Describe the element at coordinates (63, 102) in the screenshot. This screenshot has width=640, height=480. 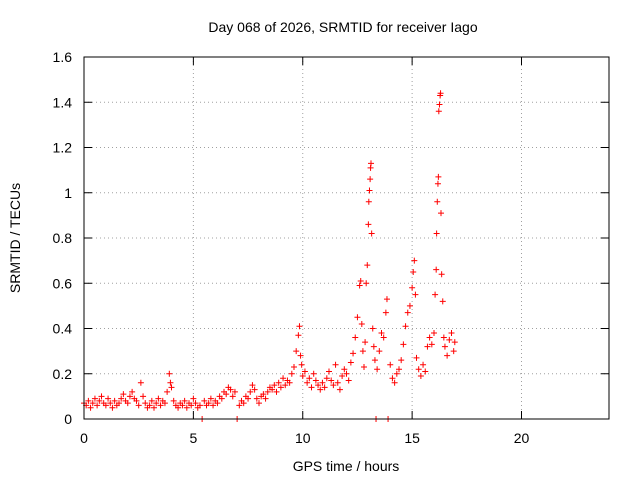
I see `y-tick-label: 1.4` at that location.